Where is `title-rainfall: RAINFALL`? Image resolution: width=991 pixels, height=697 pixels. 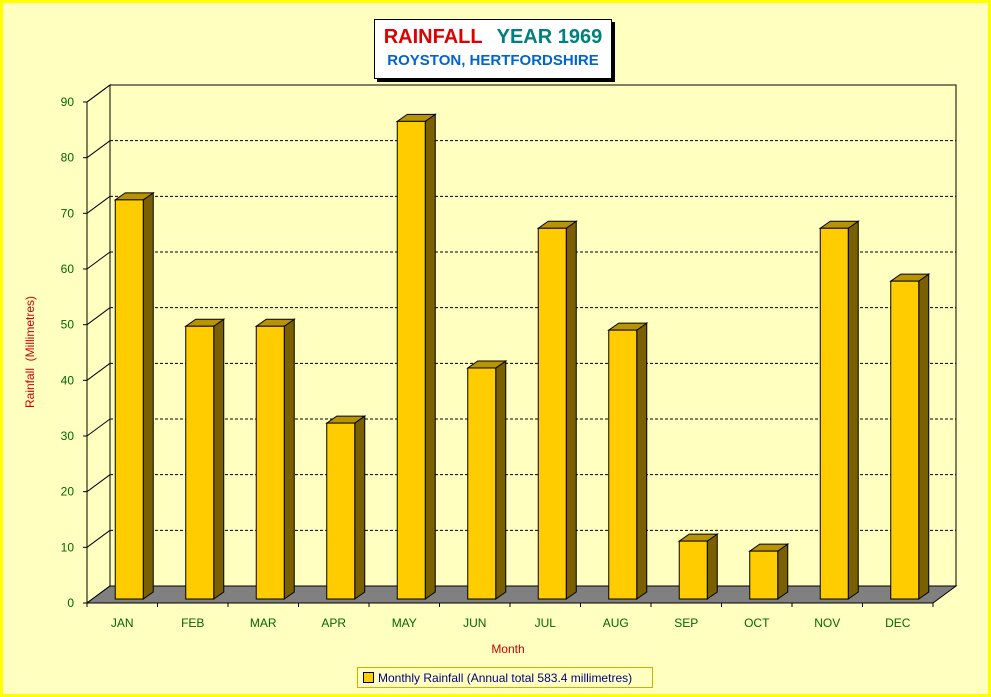
title-rainfall: RAINFALL is located at coordinates (433, 37).